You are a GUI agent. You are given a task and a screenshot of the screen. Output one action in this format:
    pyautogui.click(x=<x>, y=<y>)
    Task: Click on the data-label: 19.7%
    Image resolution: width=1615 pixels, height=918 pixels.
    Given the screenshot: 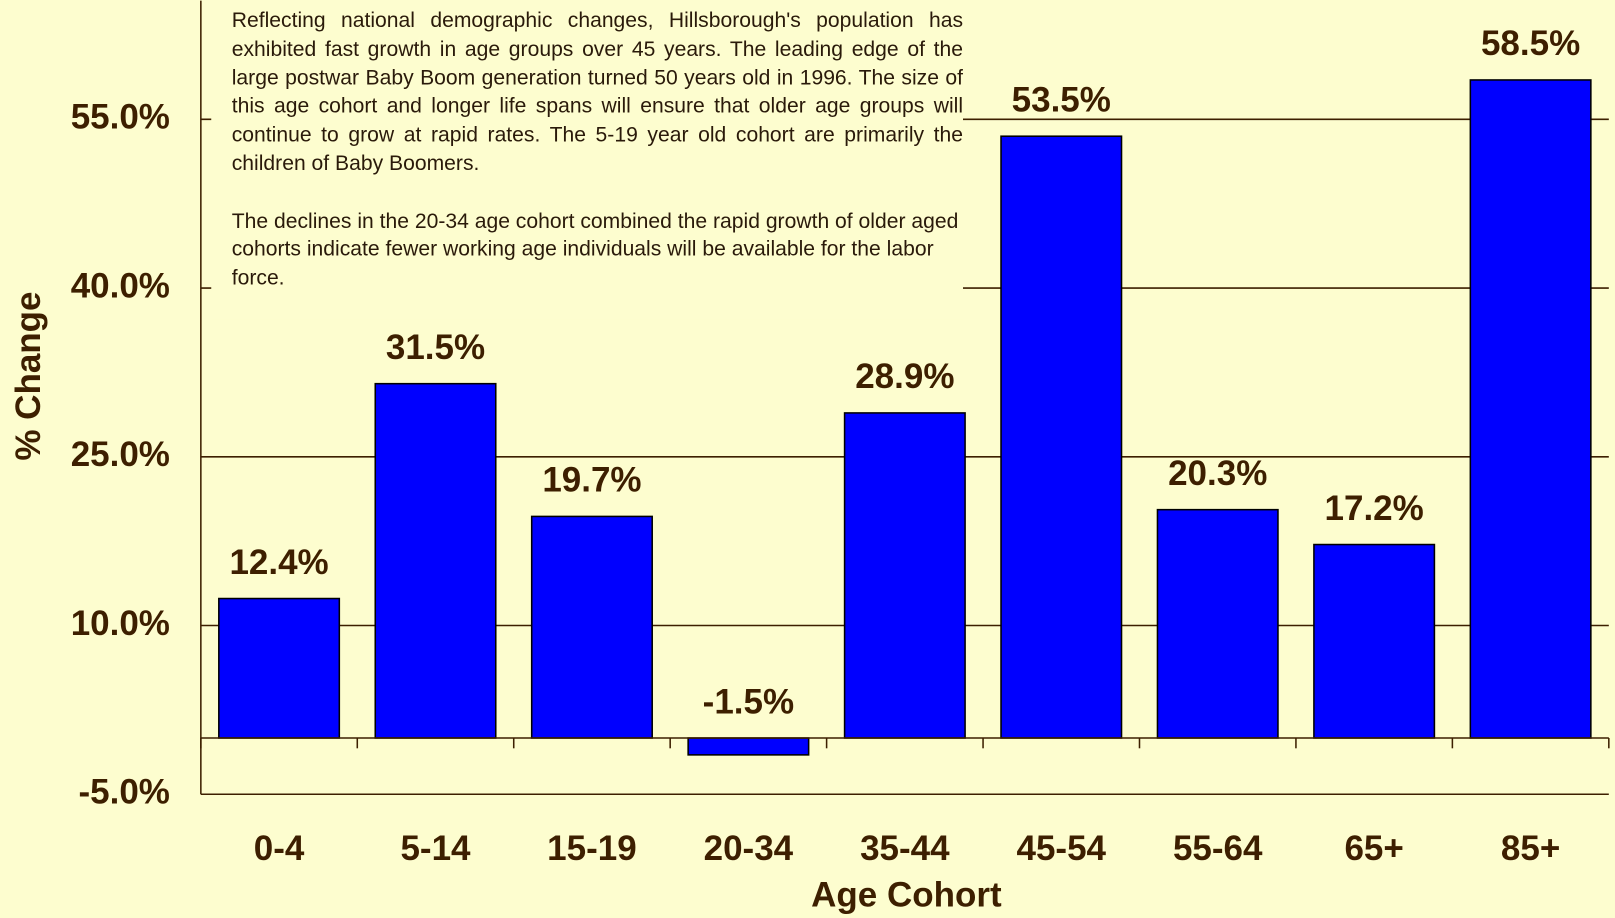 What is the action you would take?
    pyautogui.click(x=591, y=480)
    